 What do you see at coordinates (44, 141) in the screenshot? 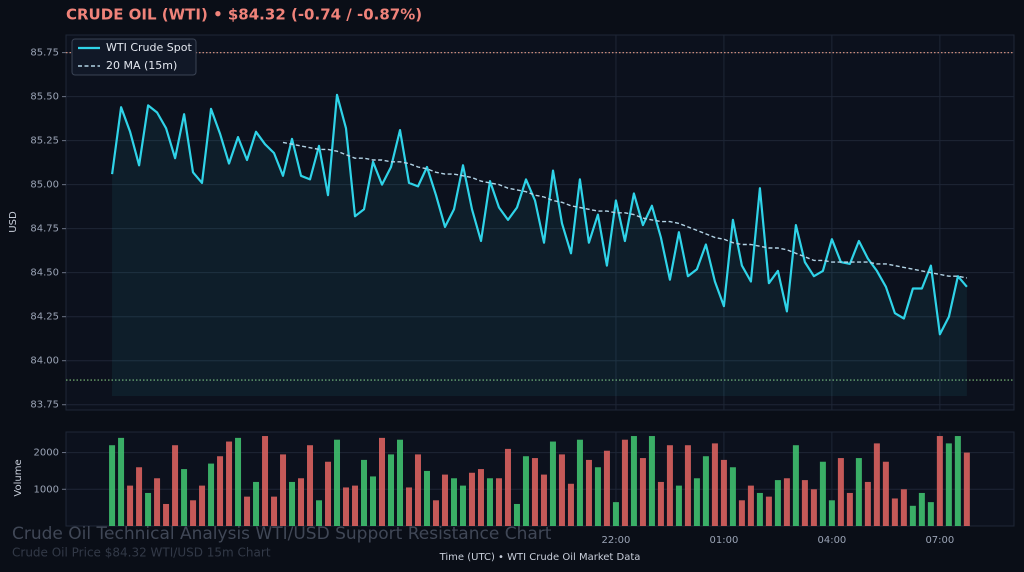
I see `y-tick-label: 85.25` at bounding box center [44, 141].